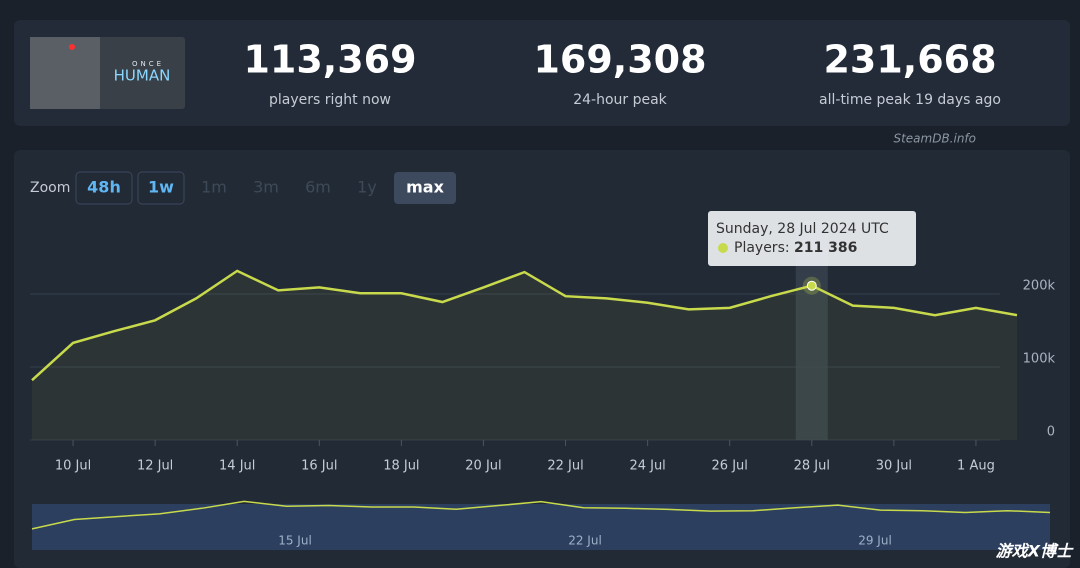 The image size is (1080, 568). Describe the element at coordinates (329, 60) in the screenshot. I see `stat-value: 113,369` at that location.